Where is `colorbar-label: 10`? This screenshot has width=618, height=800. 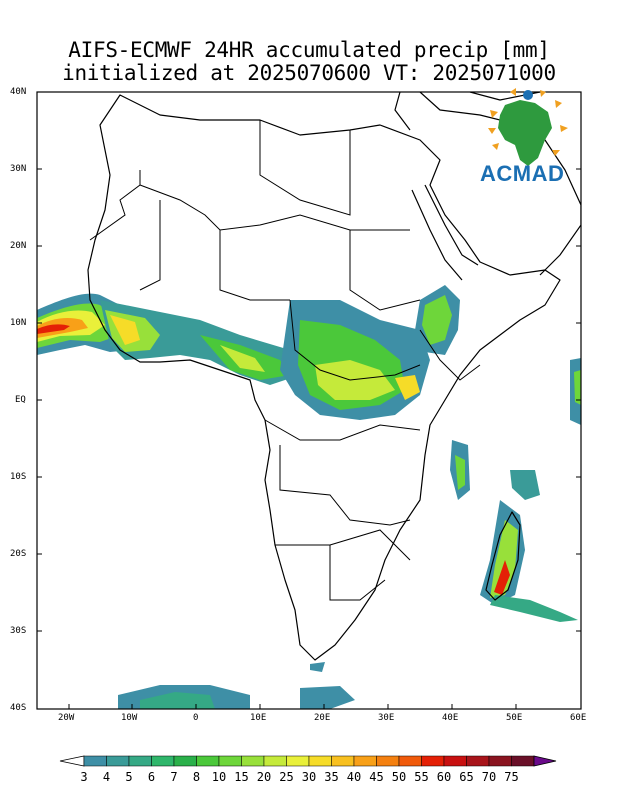 colorbar-label: 10 is located at coordinates (219, 777).